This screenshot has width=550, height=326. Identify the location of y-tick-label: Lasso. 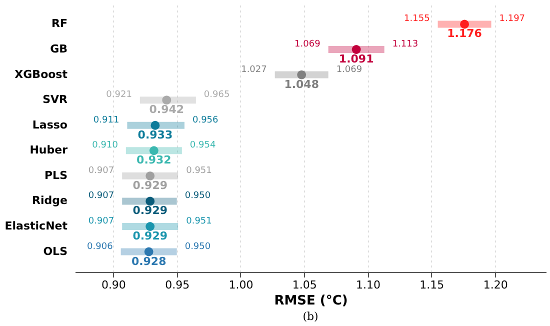
(50, 125).